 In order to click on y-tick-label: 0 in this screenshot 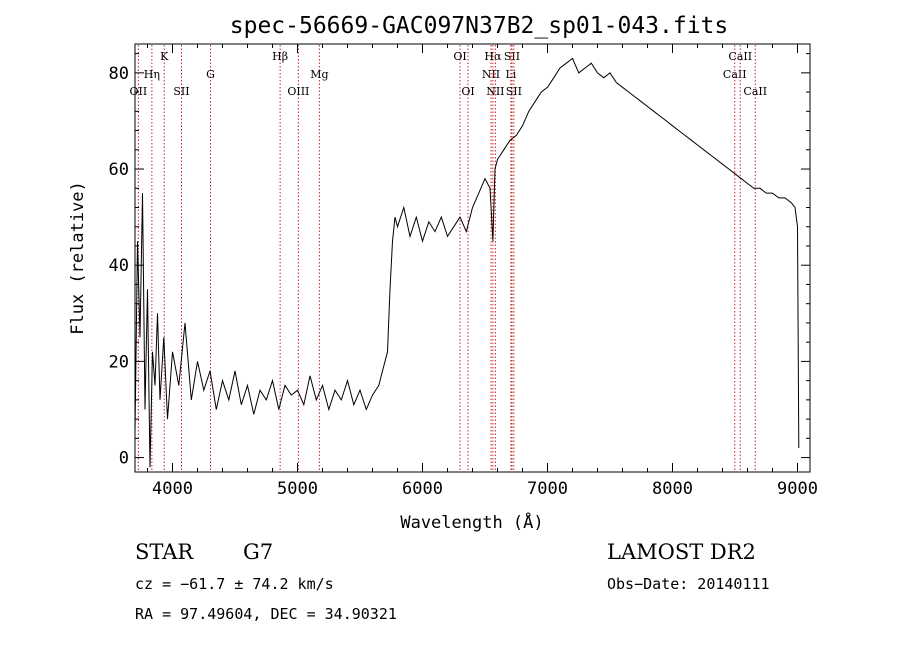, I will do `click(124, 459)`.